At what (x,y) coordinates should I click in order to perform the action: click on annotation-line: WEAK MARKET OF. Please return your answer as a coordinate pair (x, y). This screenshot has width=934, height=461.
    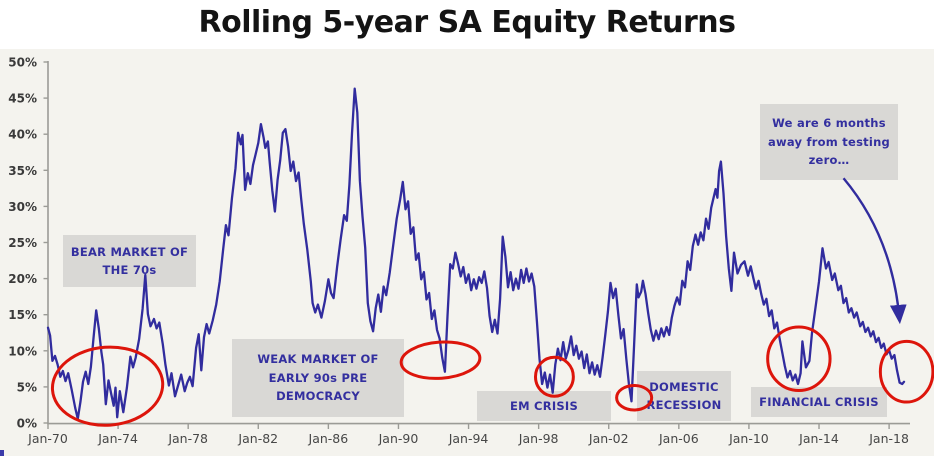
    Looking at the image, I should click on (318, 359).